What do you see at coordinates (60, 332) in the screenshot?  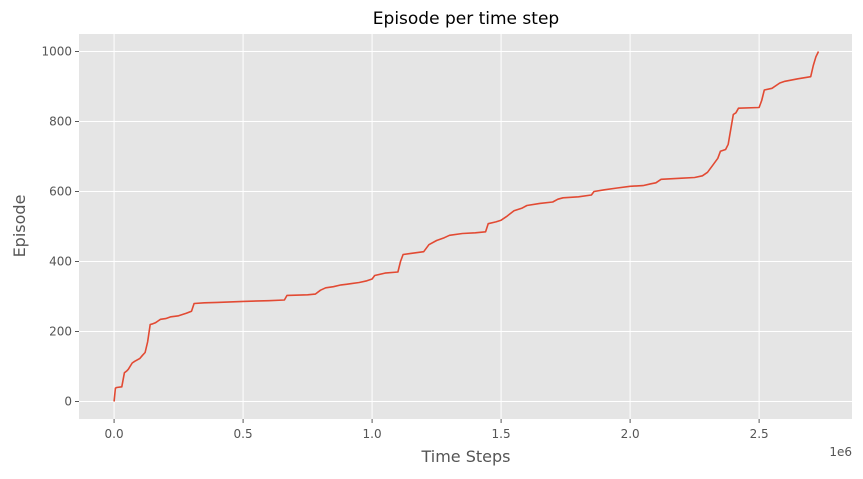 I see `y-tick-label: 200` at bounding box center [60, 332].